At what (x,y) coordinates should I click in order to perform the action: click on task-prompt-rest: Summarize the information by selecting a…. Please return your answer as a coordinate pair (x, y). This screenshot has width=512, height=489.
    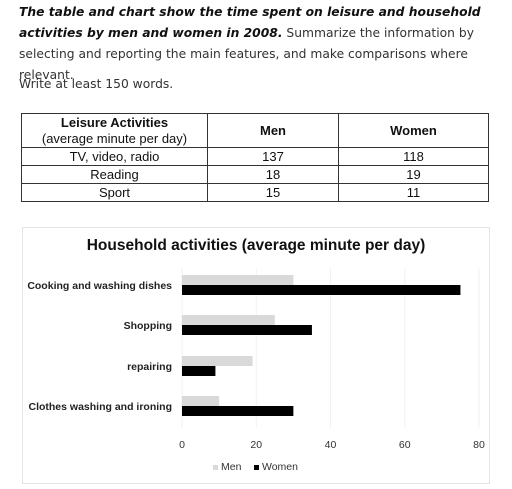
    Looking at the image, I should click on (246, 54).